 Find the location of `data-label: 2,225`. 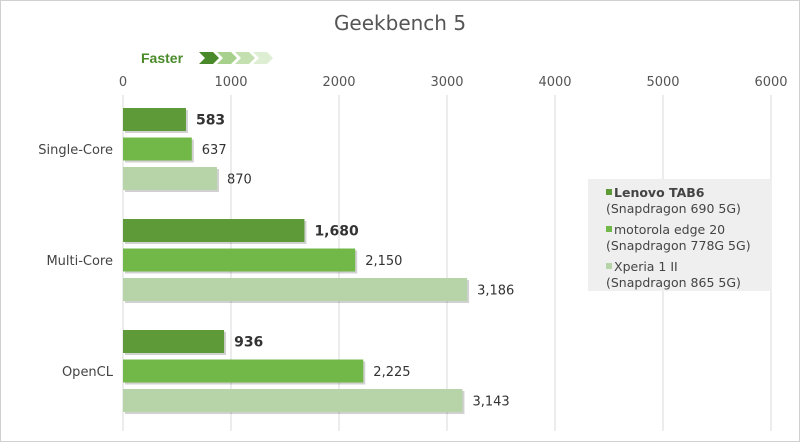

data-label: 2,225 is located at coordinates (391, 372).